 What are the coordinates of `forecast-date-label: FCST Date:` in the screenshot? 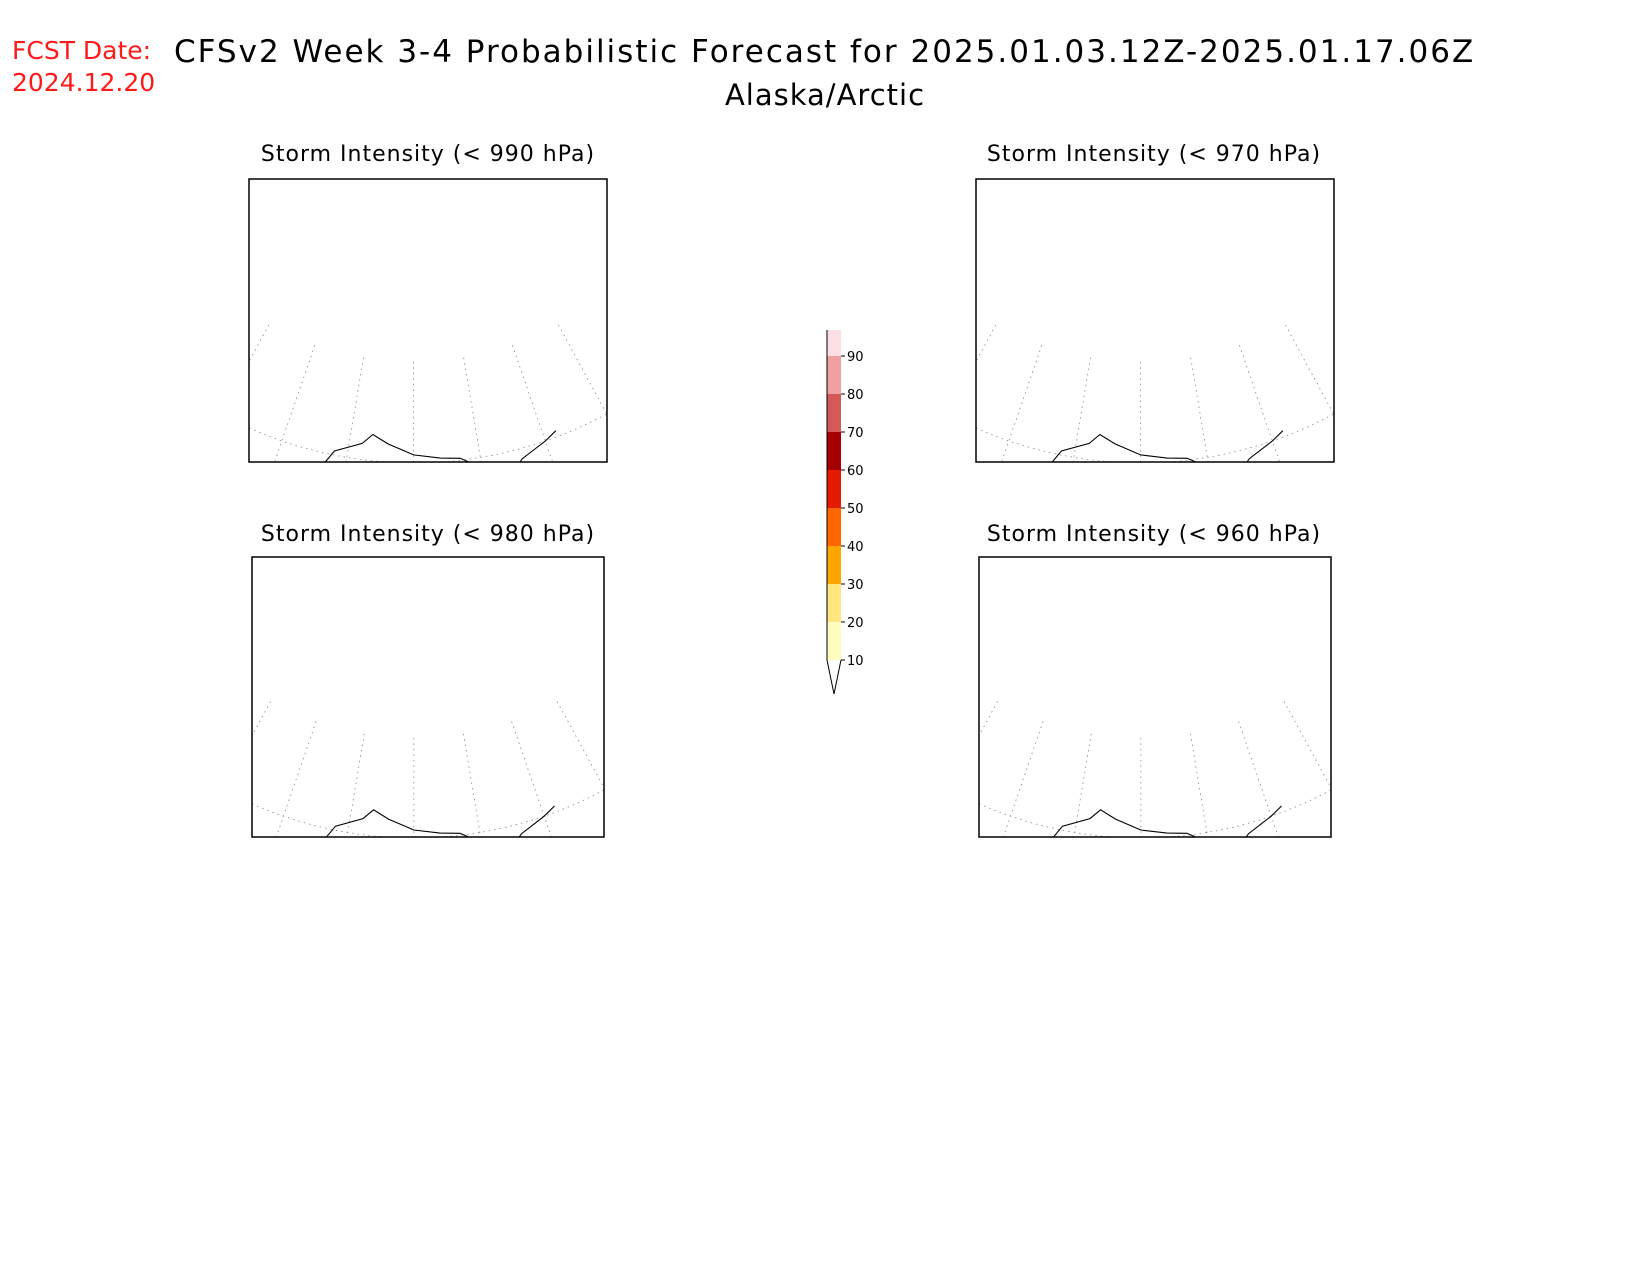 It's located at (82, 50).